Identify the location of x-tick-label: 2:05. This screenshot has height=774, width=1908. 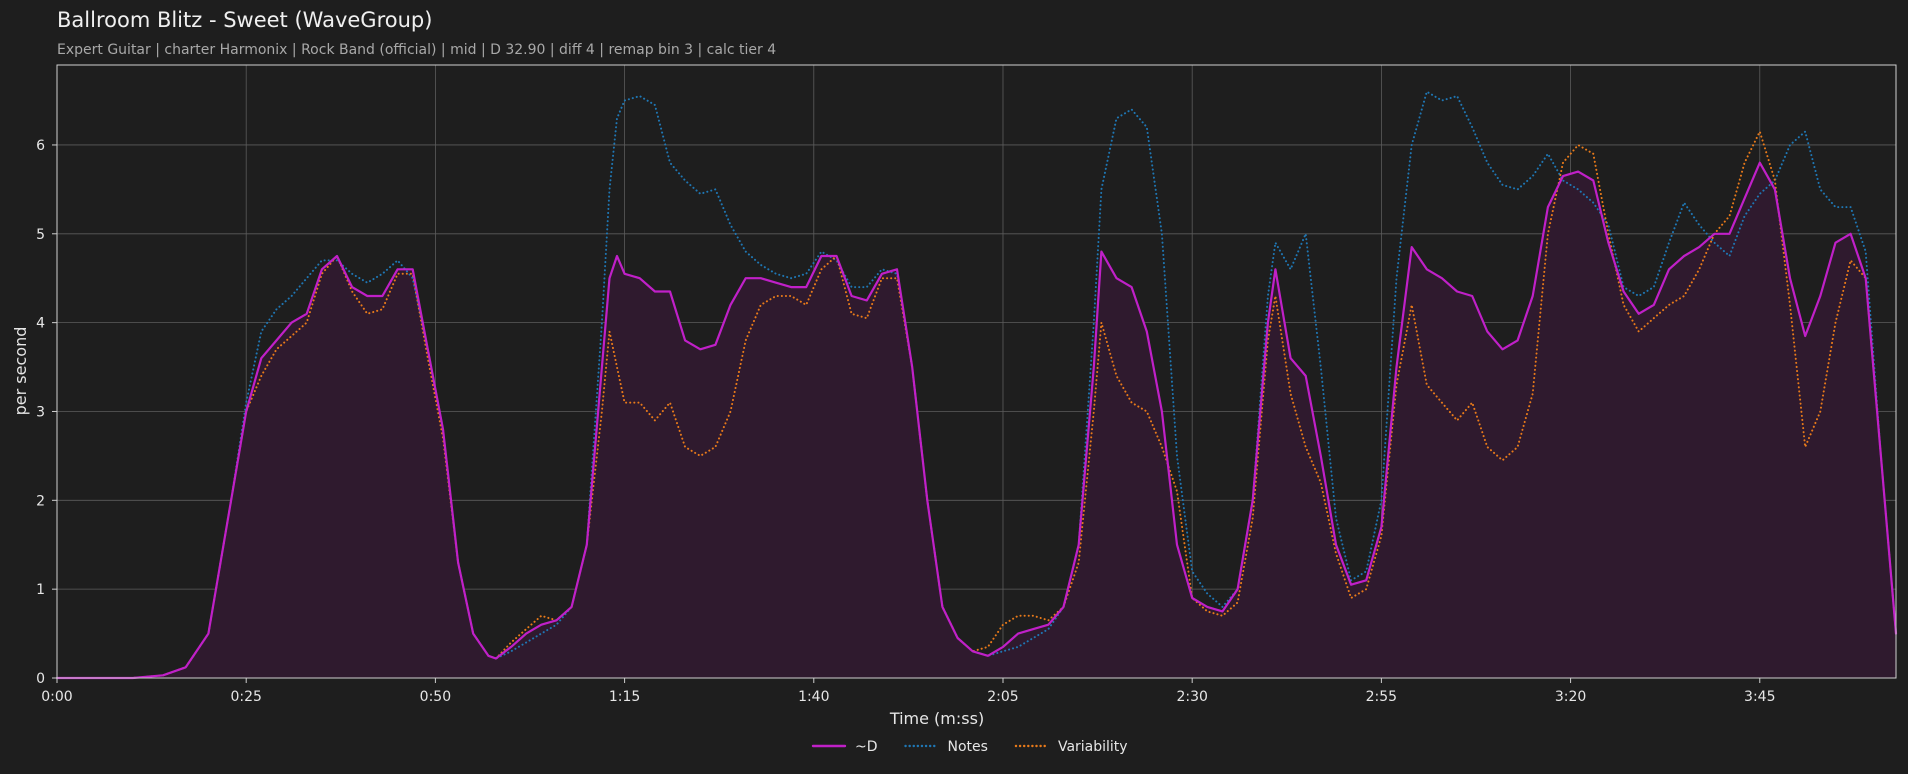
(1002, 697).